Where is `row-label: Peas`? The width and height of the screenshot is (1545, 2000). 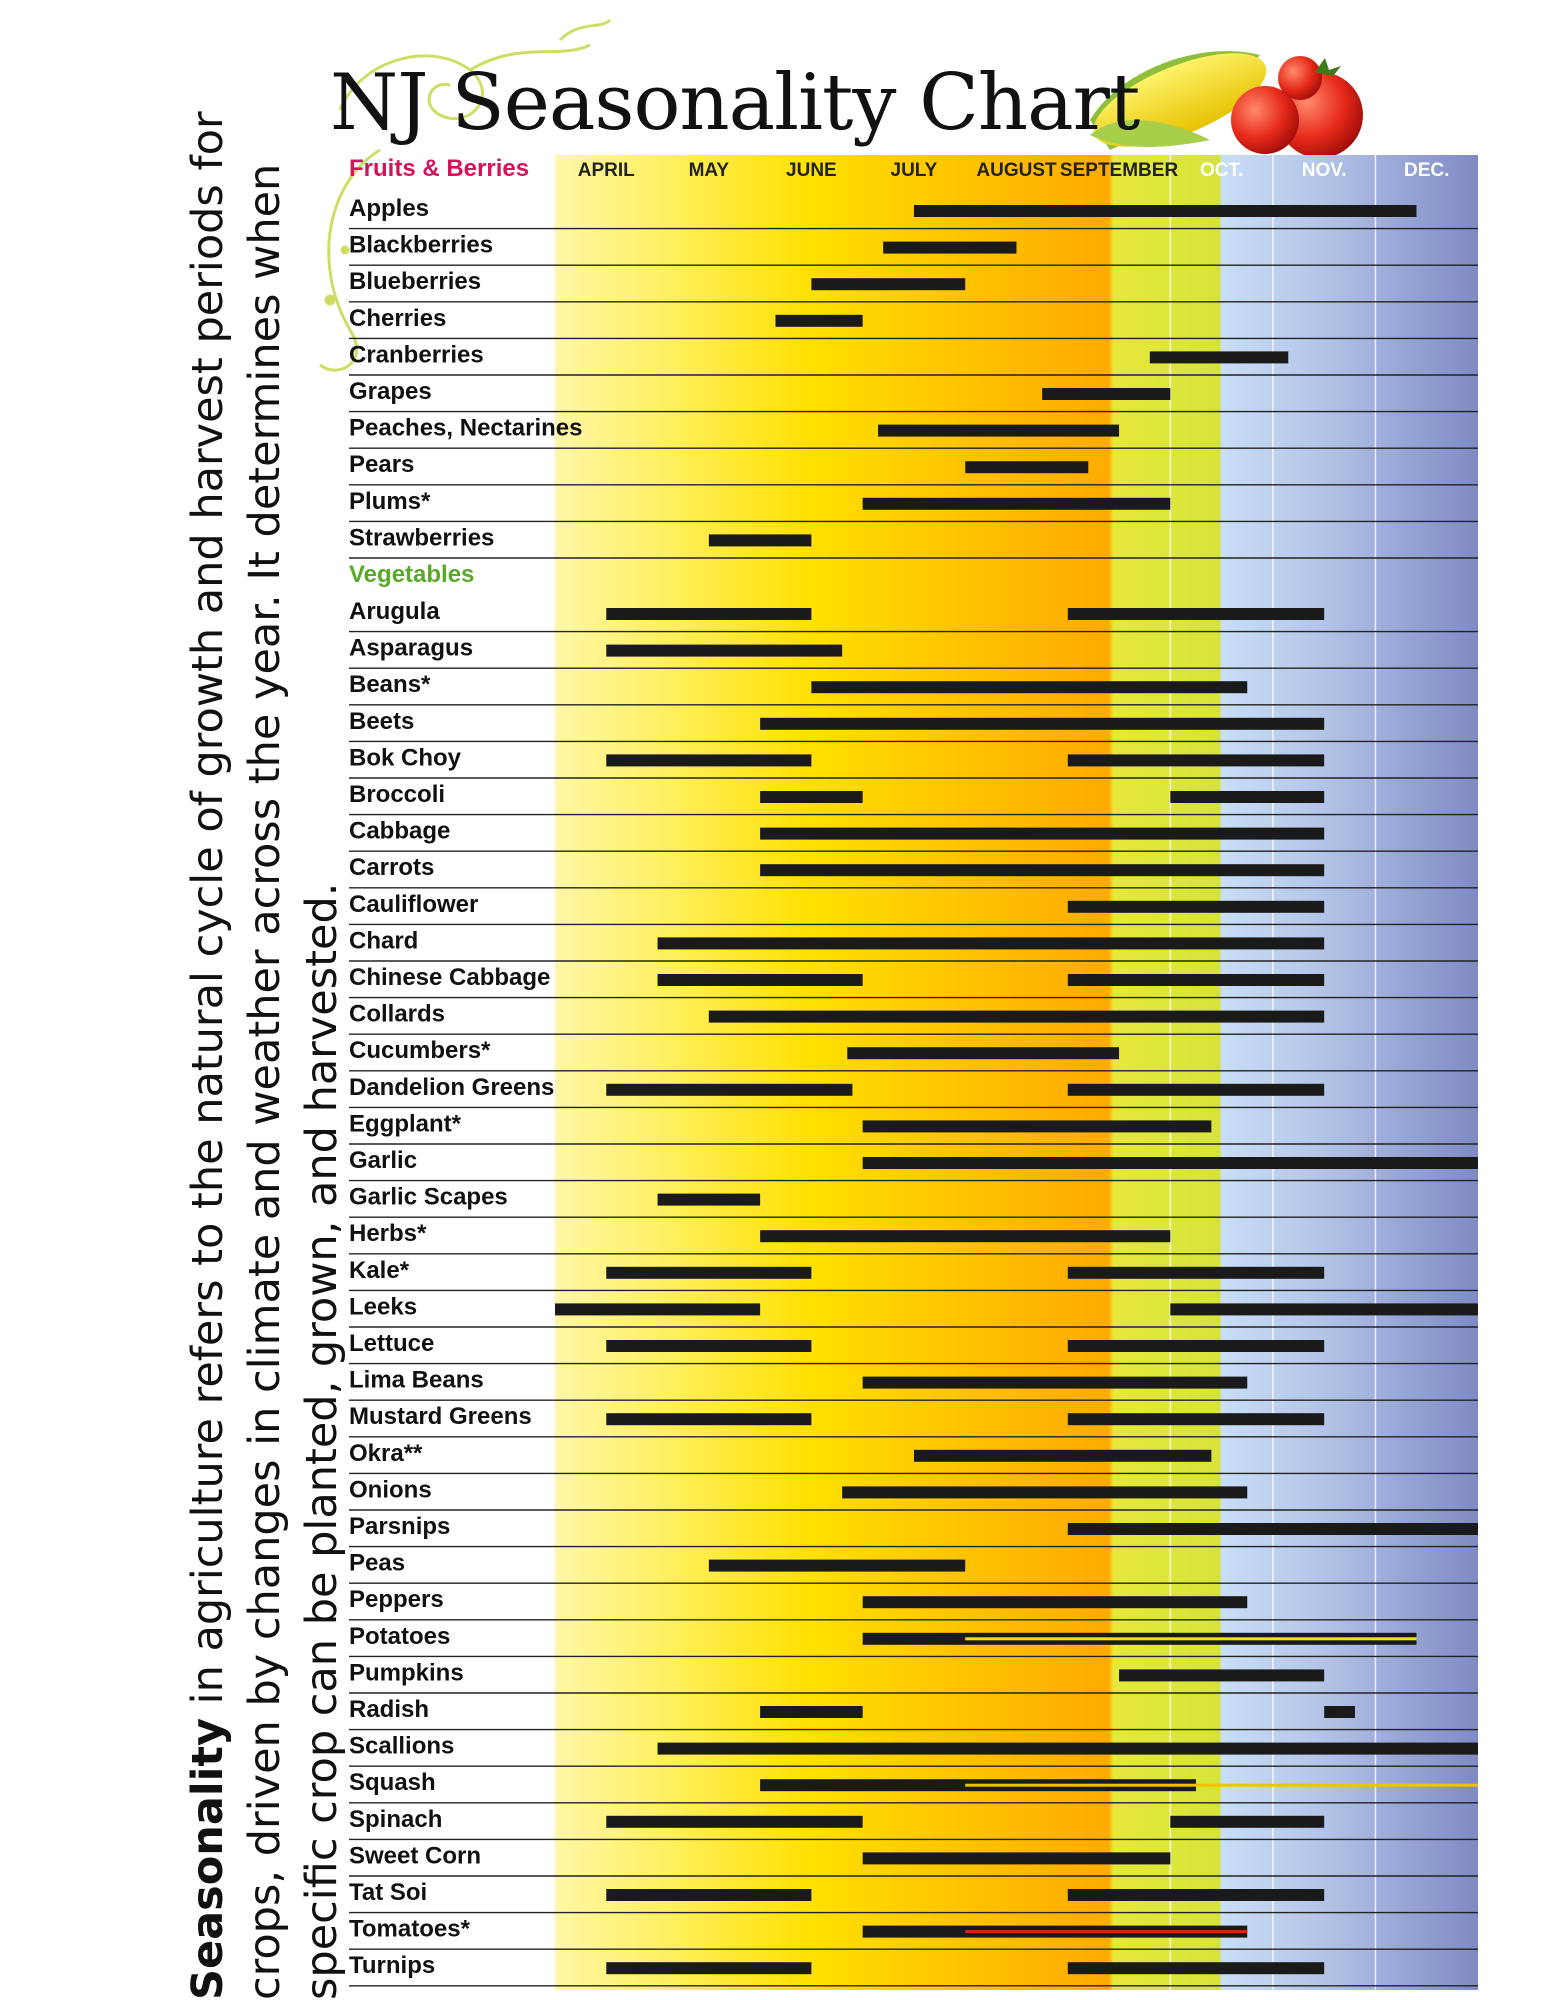 row-label: Peas is located at coordinates (377, 1563).